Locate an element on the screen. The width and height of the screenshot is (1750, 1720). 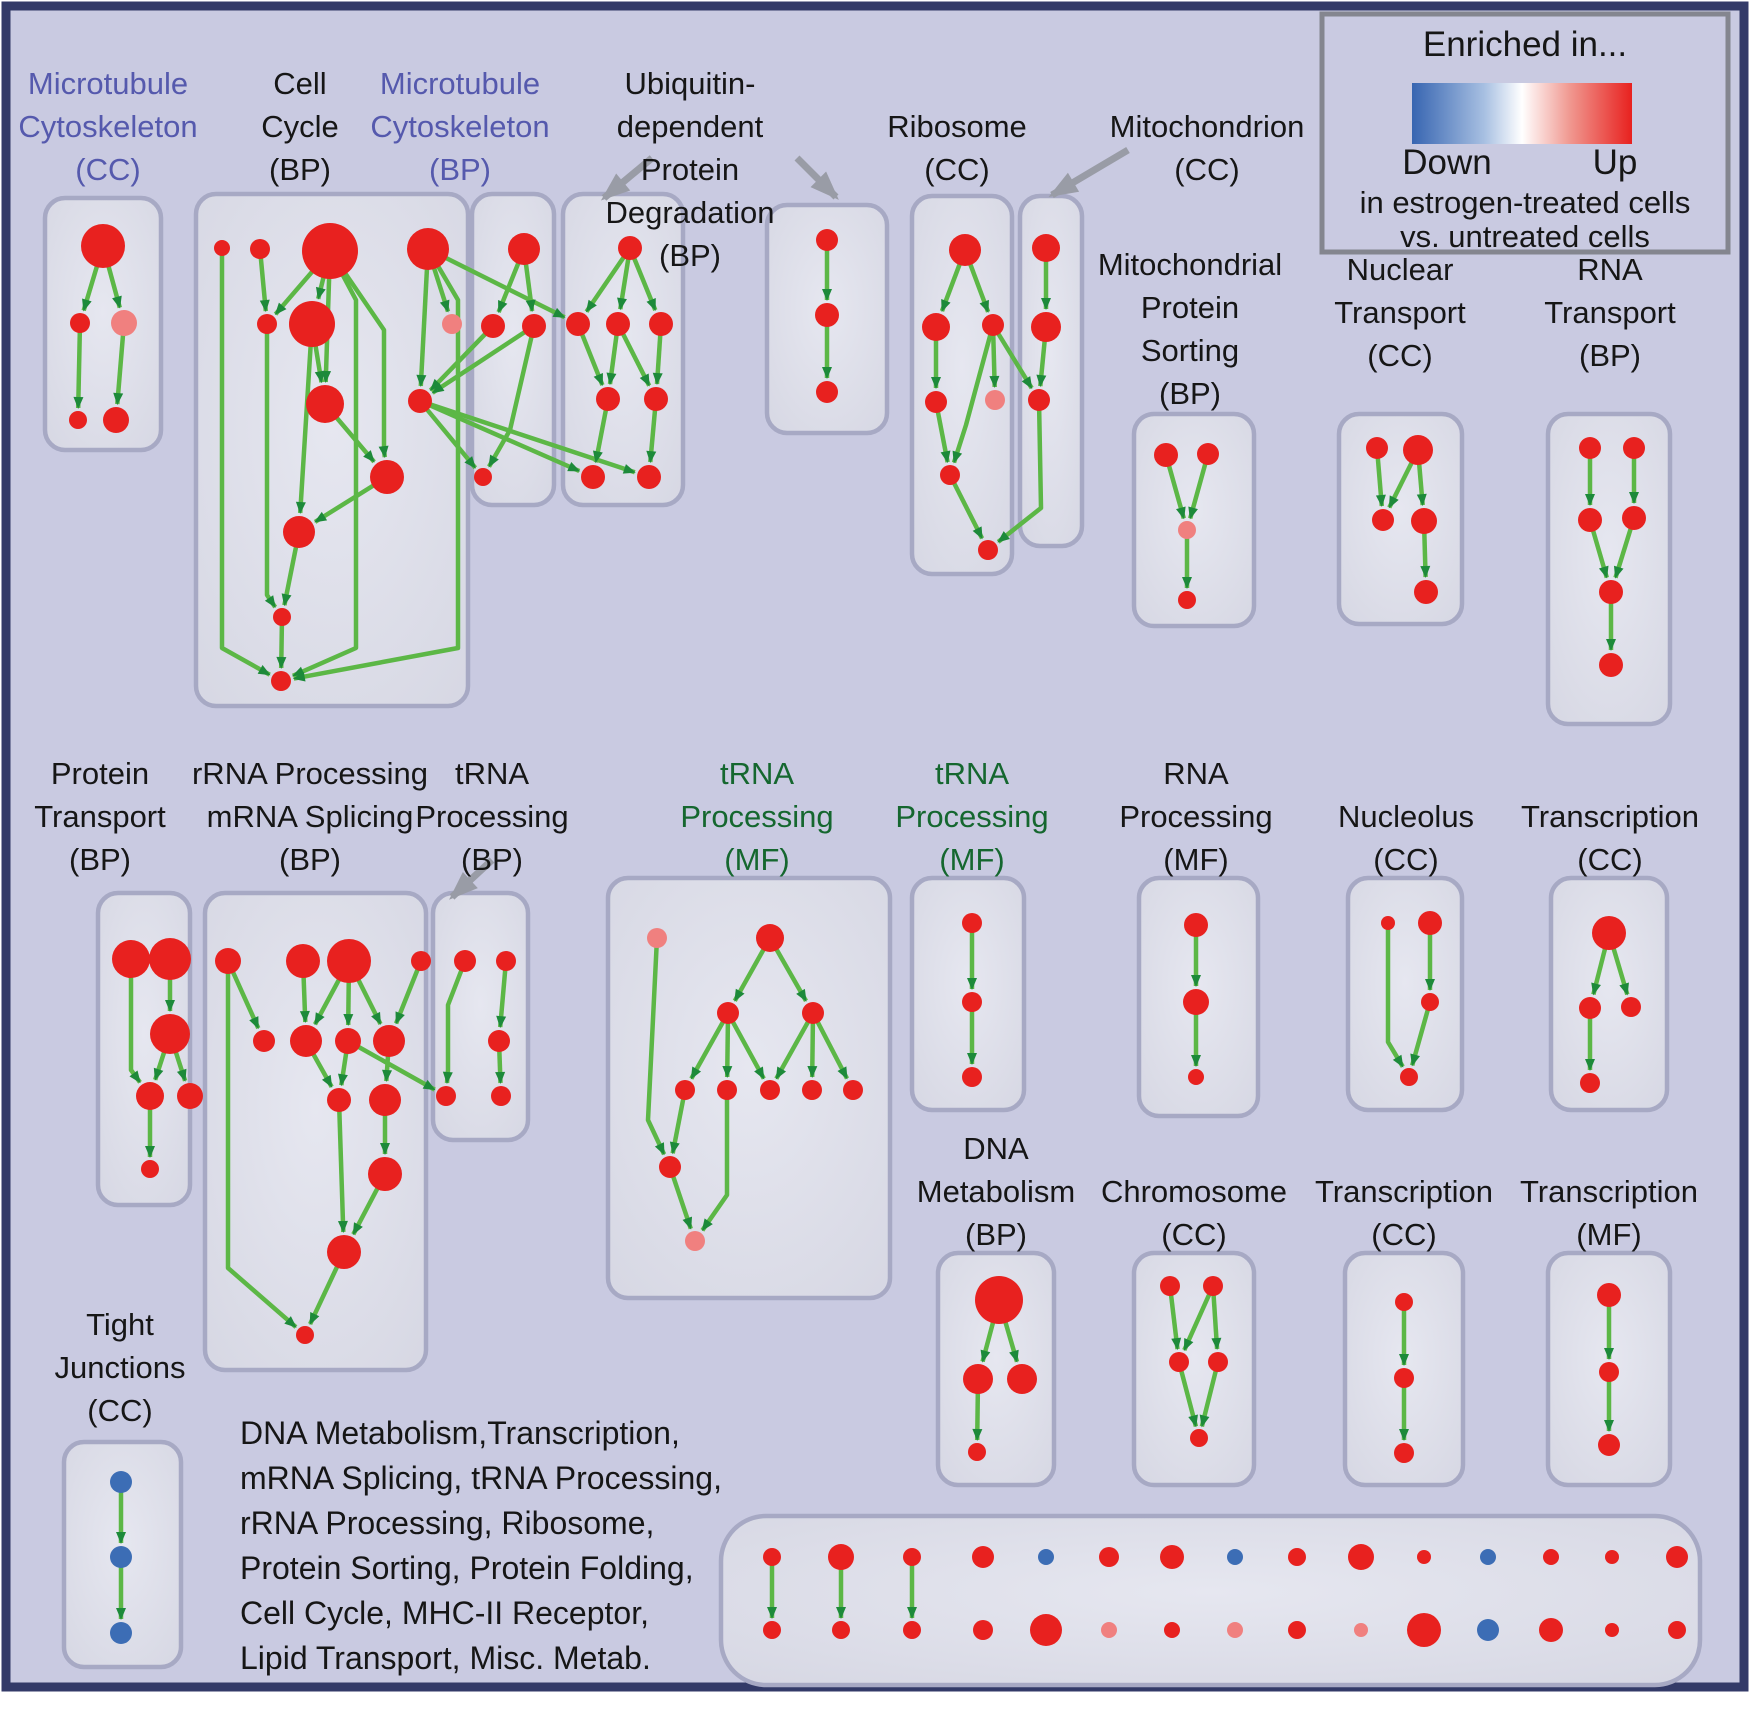
node-u2 is located at coordinates (618, 324).